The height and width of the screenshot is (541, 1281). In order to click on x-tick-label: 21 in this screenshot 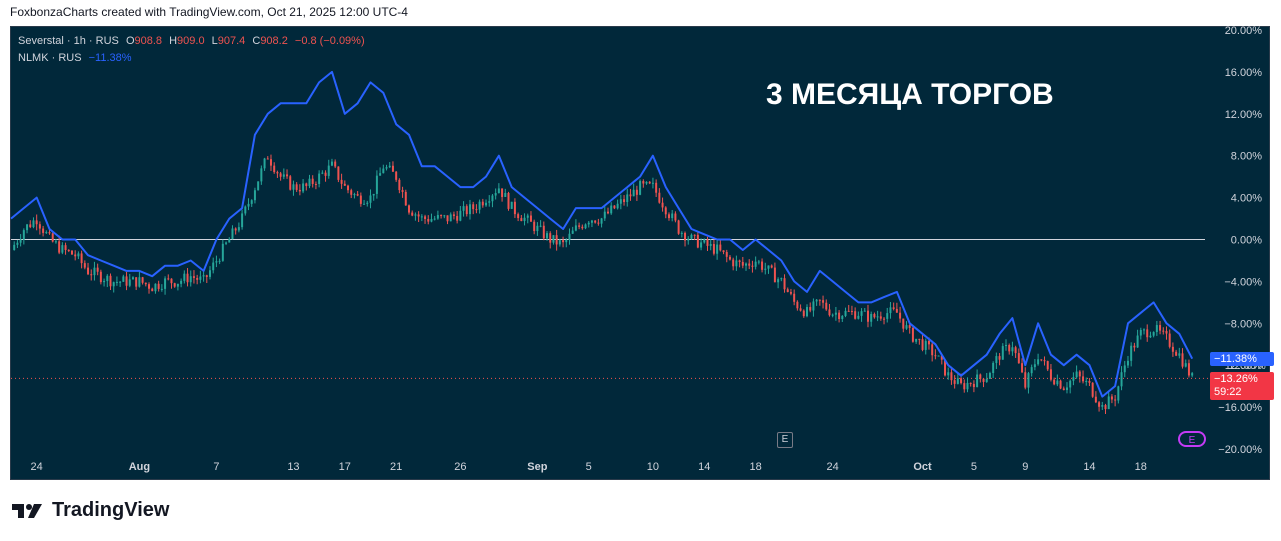, I will do `click(396, 467)`.